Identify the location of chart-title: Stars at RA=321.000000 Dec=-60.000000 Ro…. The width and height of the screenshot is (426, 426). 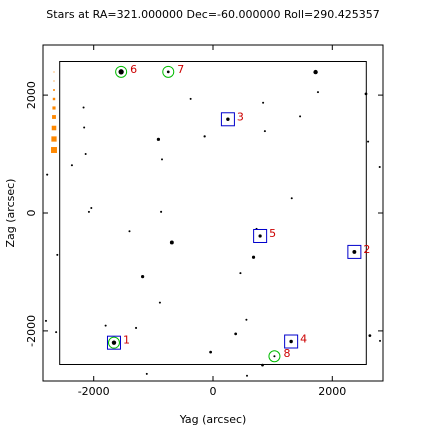
(212, 14).